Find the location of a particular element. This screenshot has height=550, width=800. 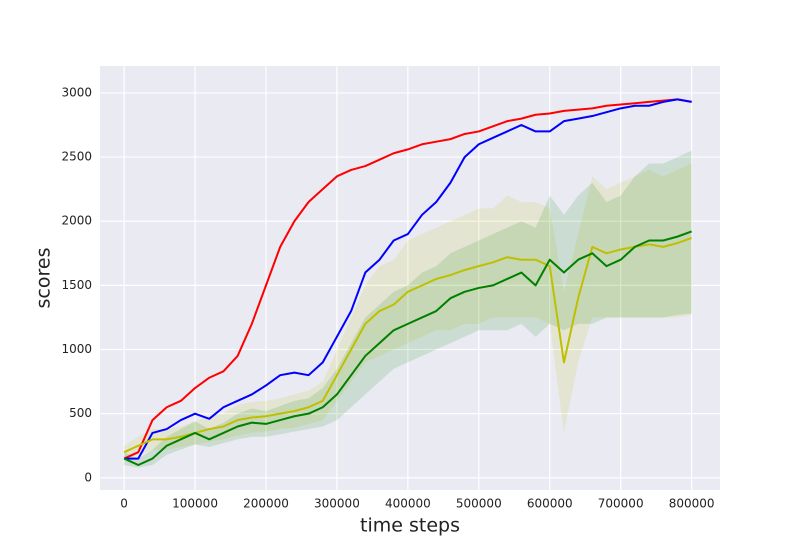

y-tick-label: 500 is located at coordinates (80, 413).